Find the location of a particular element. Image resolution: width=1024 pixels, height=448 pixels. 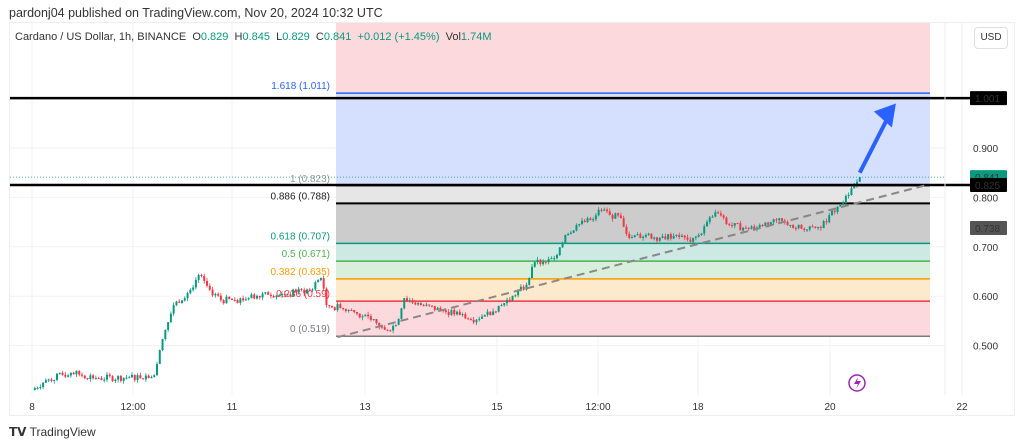

high-value: 0.845 is located at coordinates (256, 37).